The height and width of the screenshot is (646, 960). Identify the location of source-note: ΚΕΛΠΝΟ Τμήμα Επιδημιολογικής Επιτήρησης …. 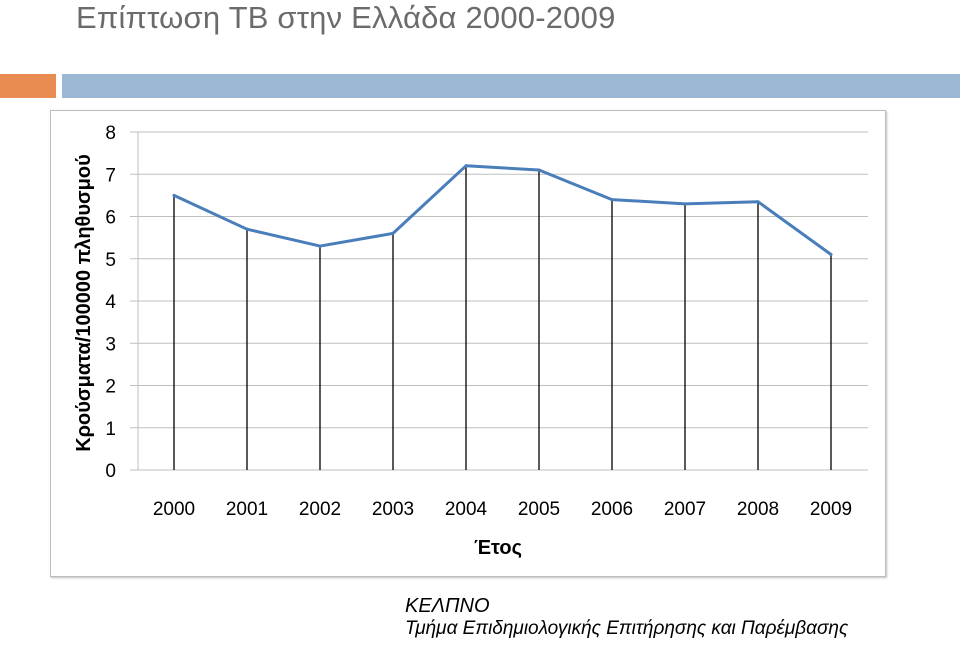
(626, 617).